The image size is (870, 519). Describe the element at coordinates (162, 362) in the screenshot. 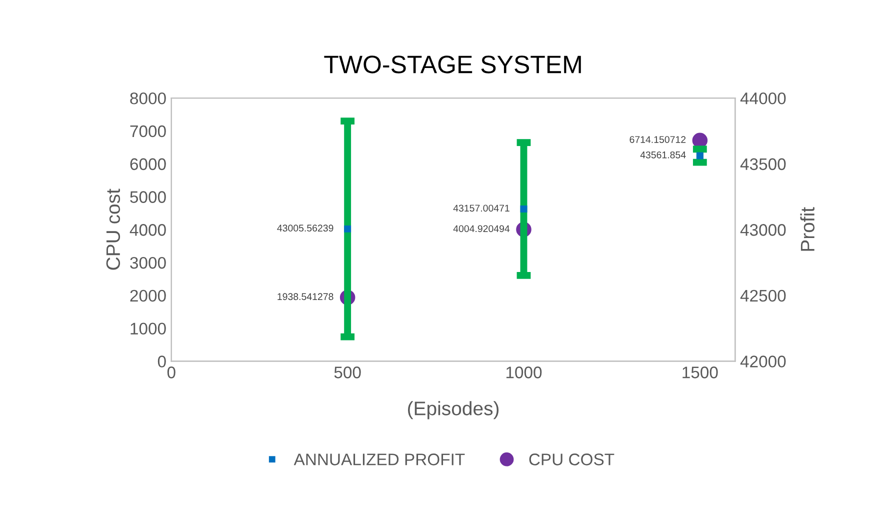

I see `y-tick-label: 0` at that location.